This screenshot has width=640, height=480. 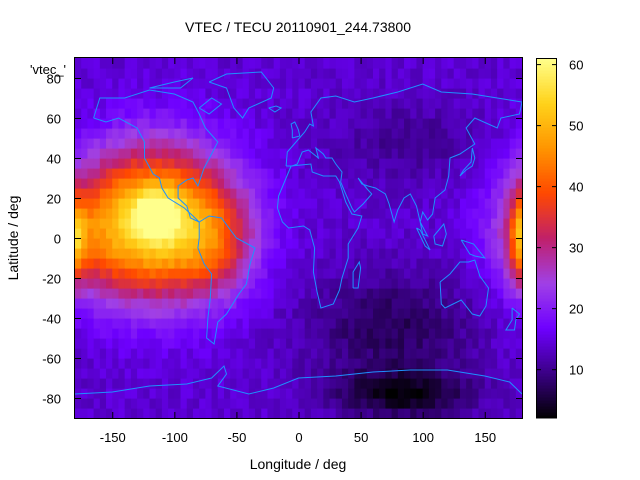 I want to click on x-axis-label: Longitude / deg, so click(x=298, y=464).